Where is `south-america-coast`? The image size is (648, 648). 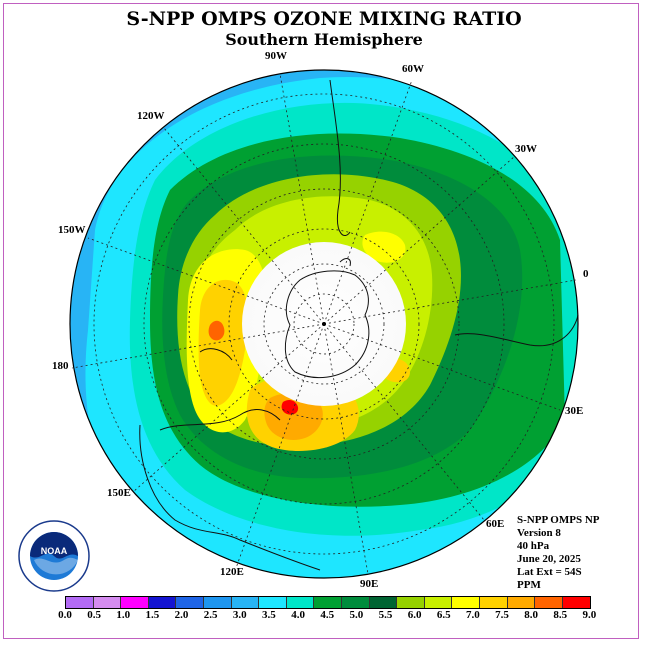
south-america-coast is located at coordinates (340, 157).